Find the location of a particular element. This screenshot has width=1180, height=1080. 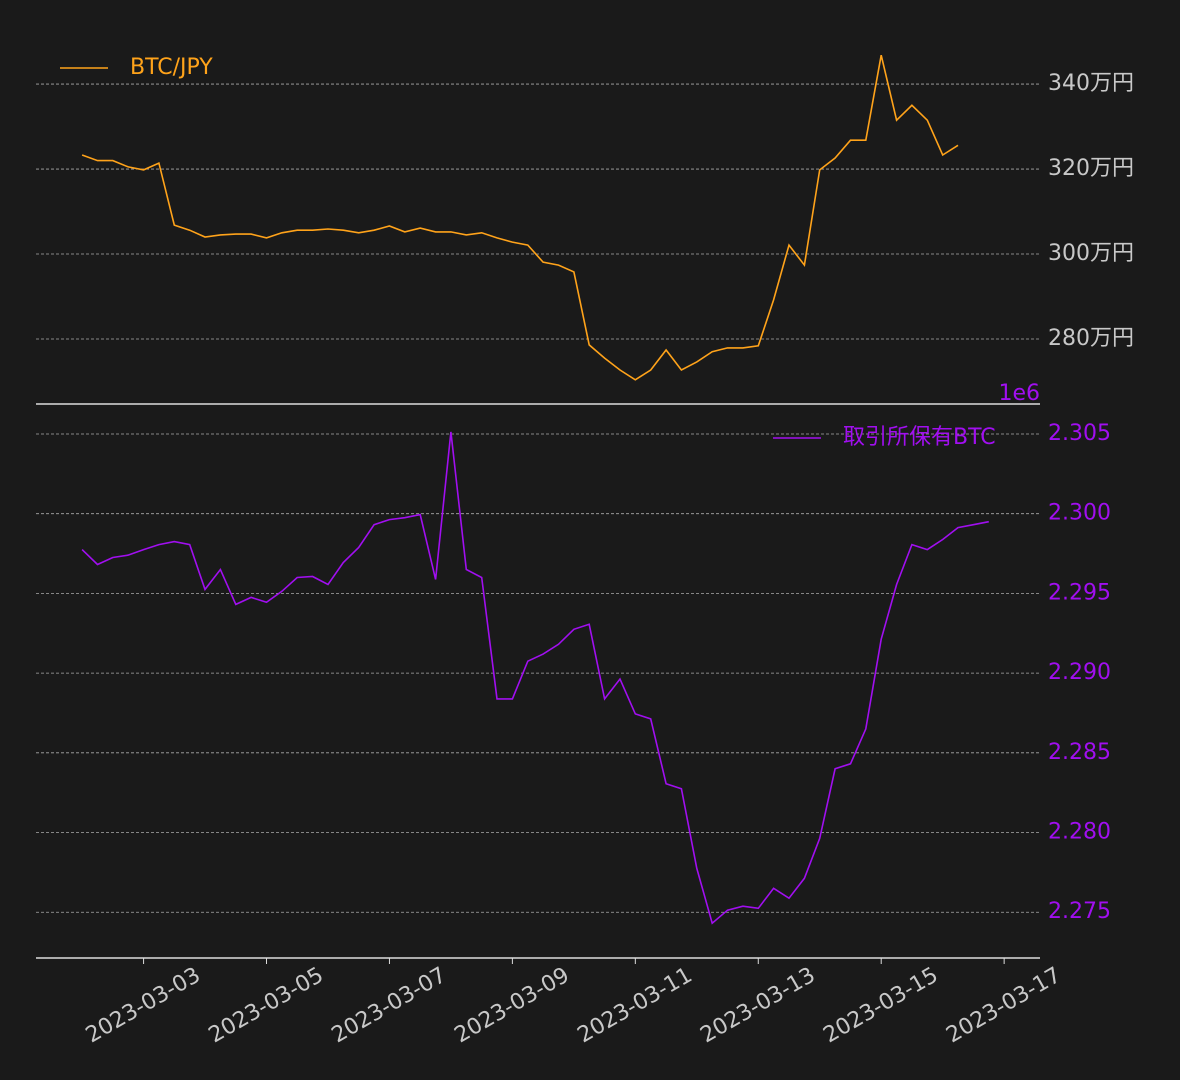

y-tick-label: 2.290 is located at coordinates (1079, 672).